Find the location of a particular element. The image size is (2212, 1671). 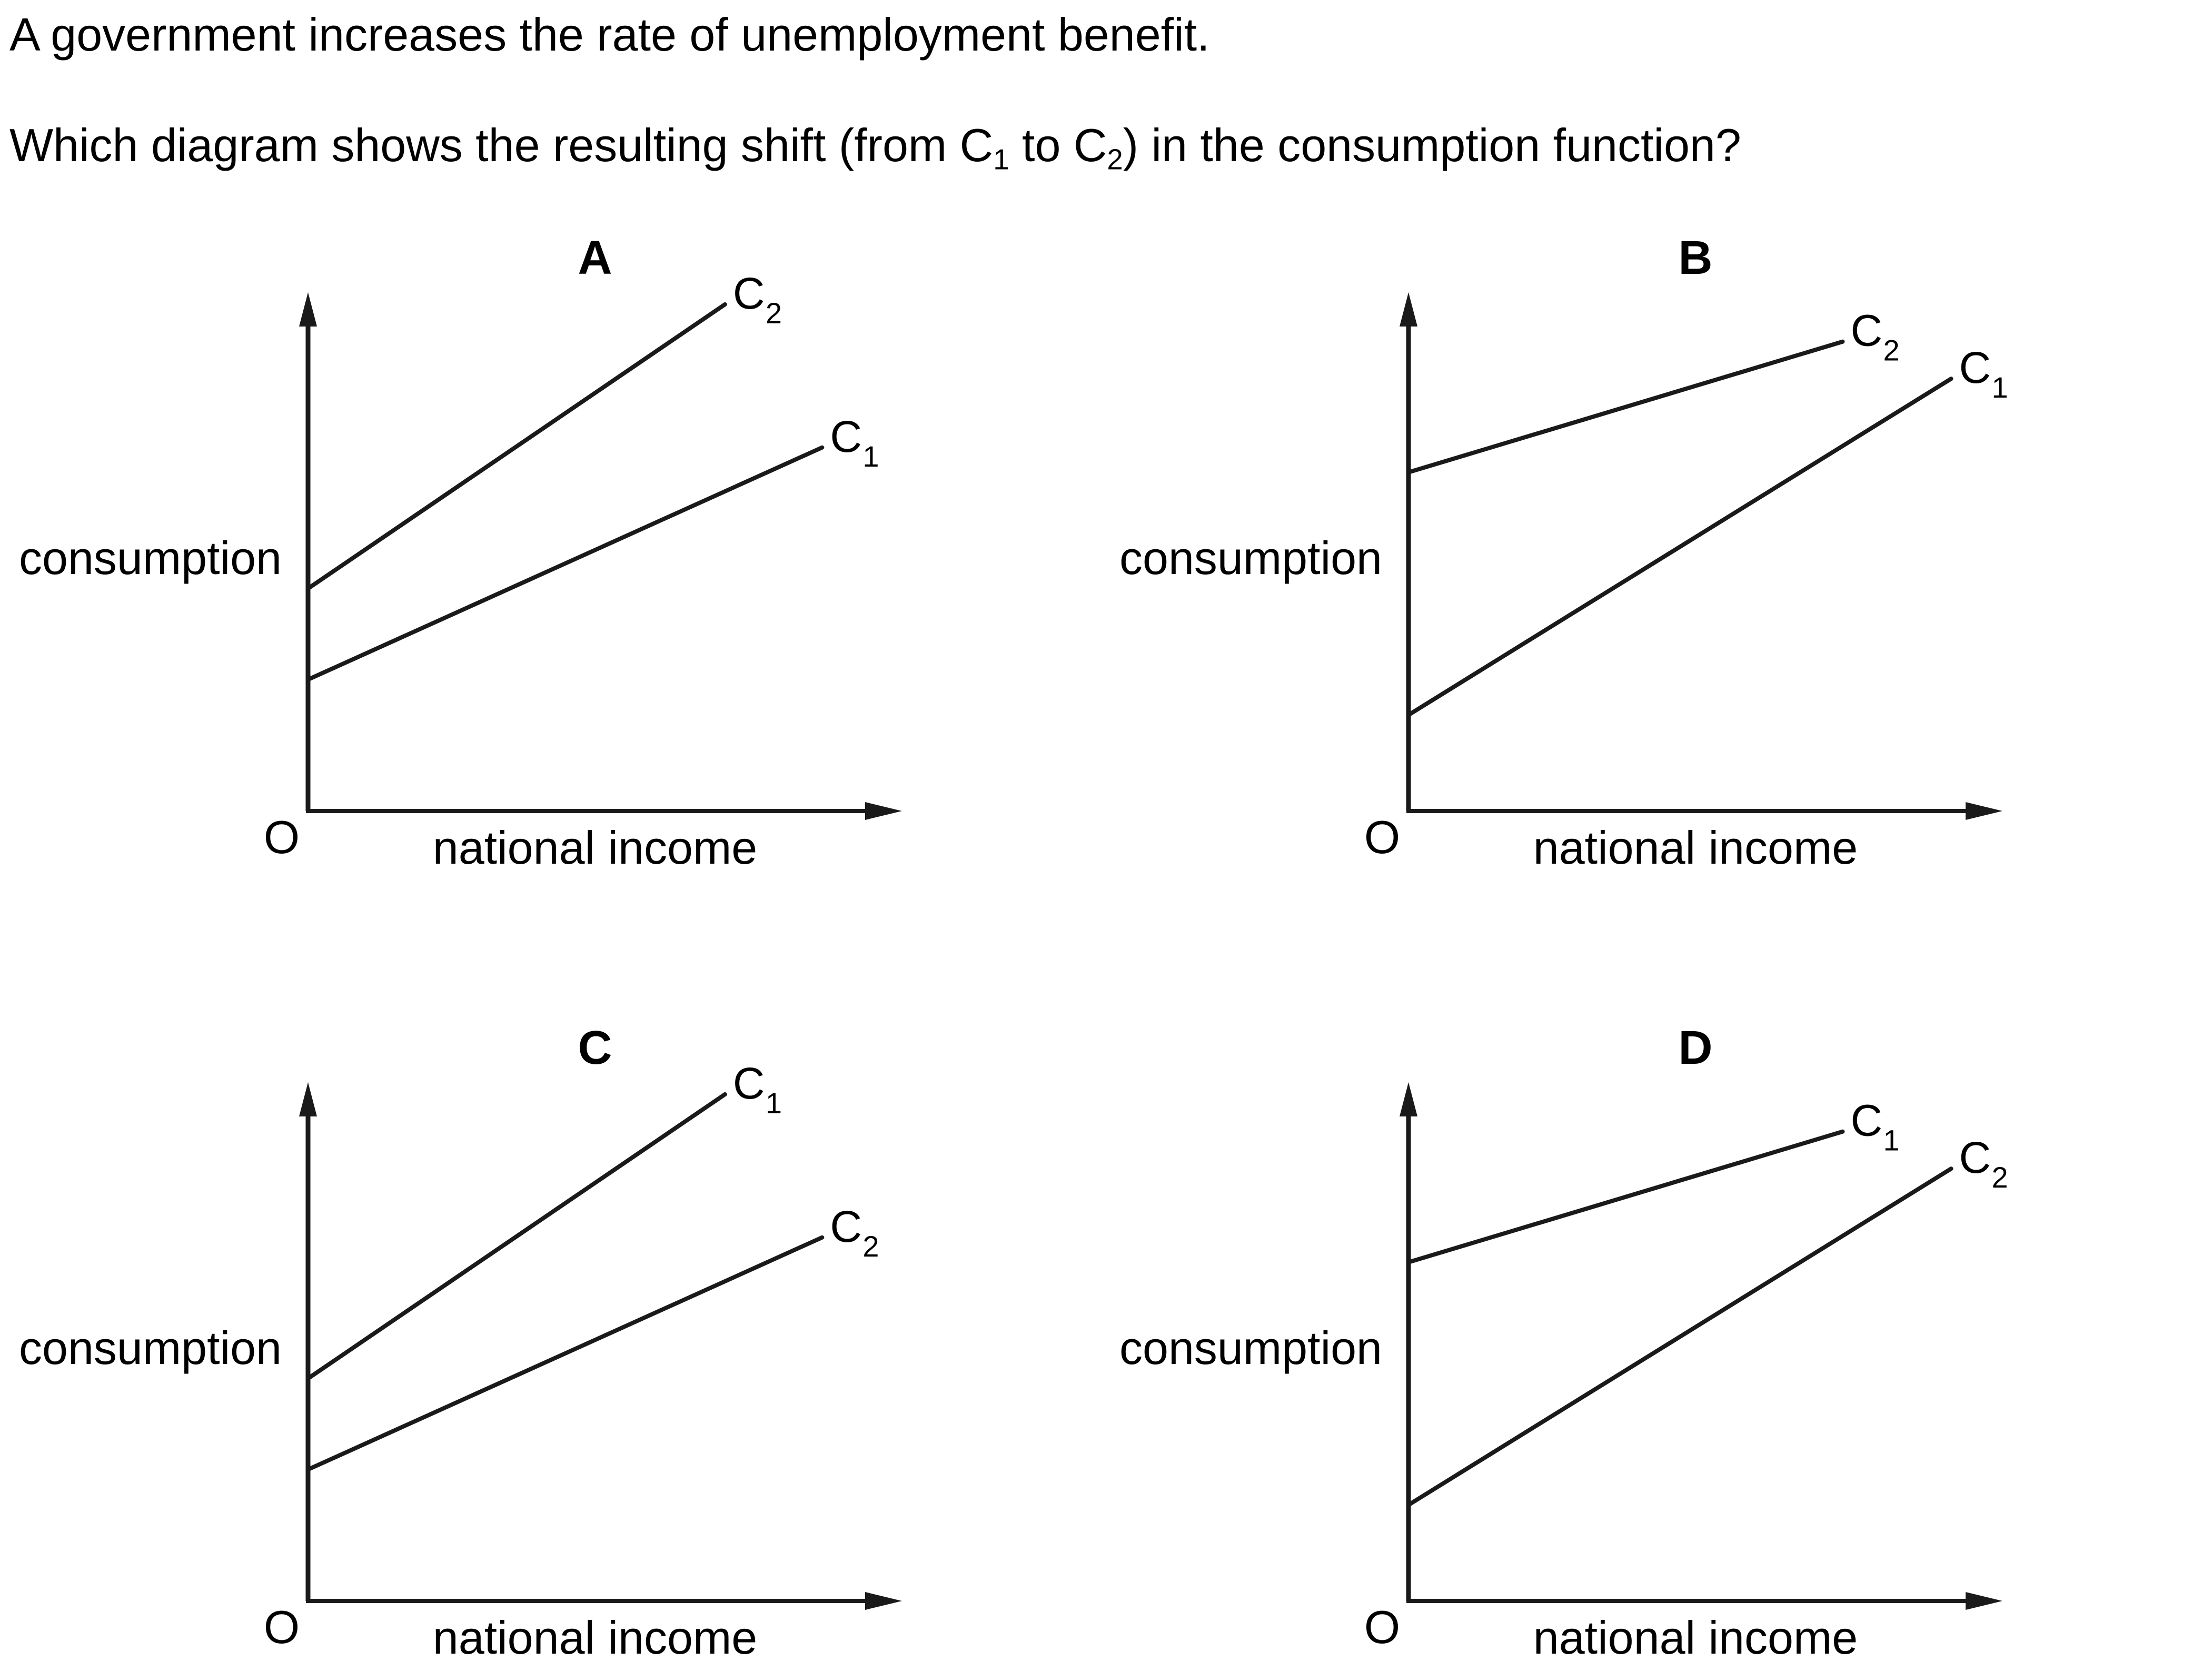

diagram-b-curve-c2-subscript: 2 is located at coordinates (1891, 350).